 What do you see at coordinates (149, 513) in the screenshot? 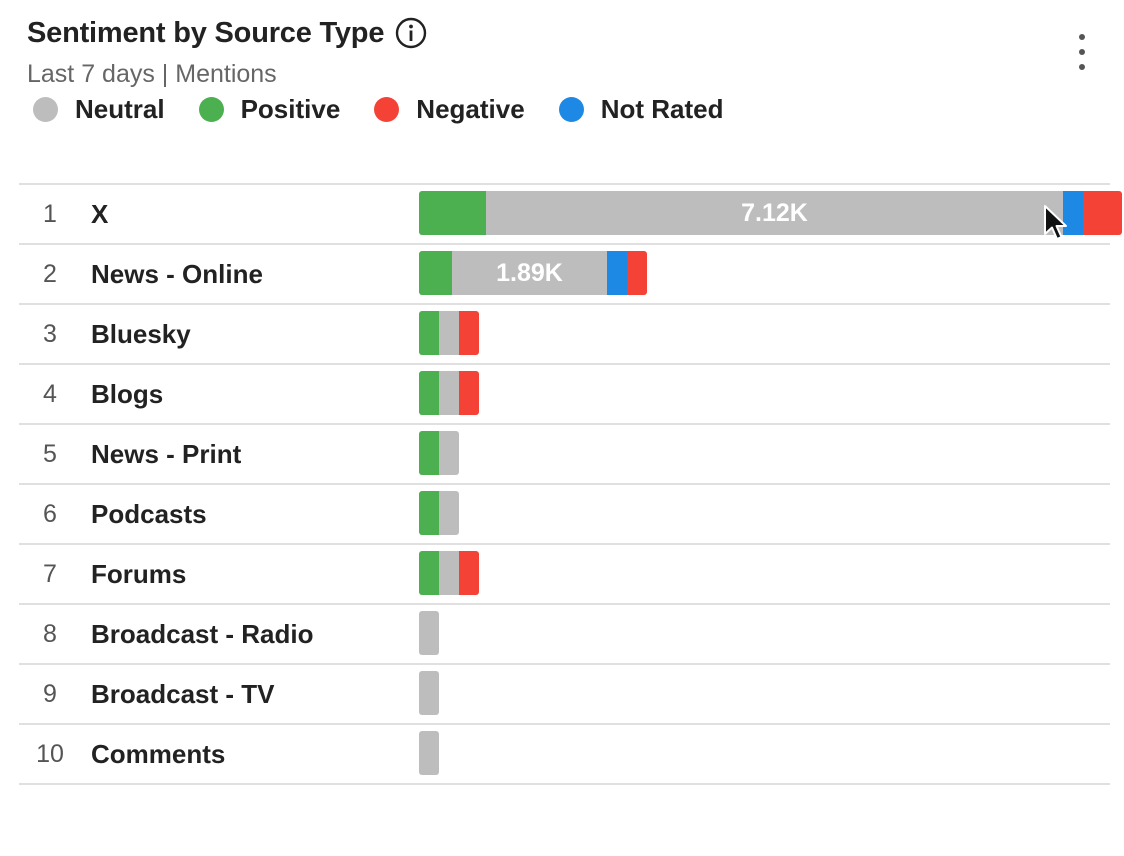
I see `row-source-name: Podcasts` at bounding box center [149, 513].